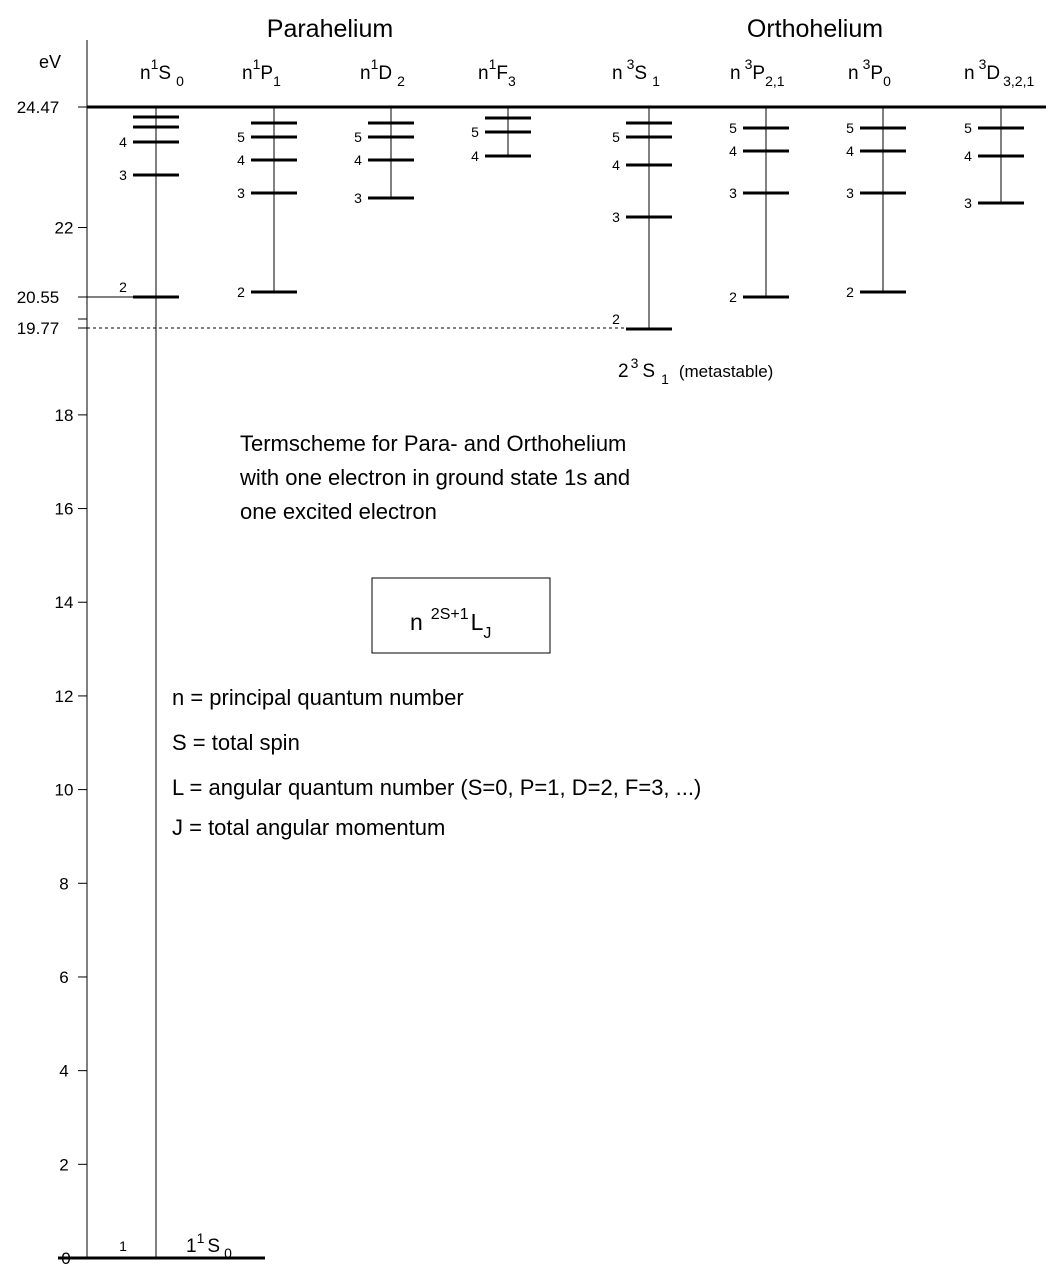  What do you see at coordinates (853, 73) in the screenshot?
I see `series-heading-n3P0-main: n` at bounding box center [853, 73].